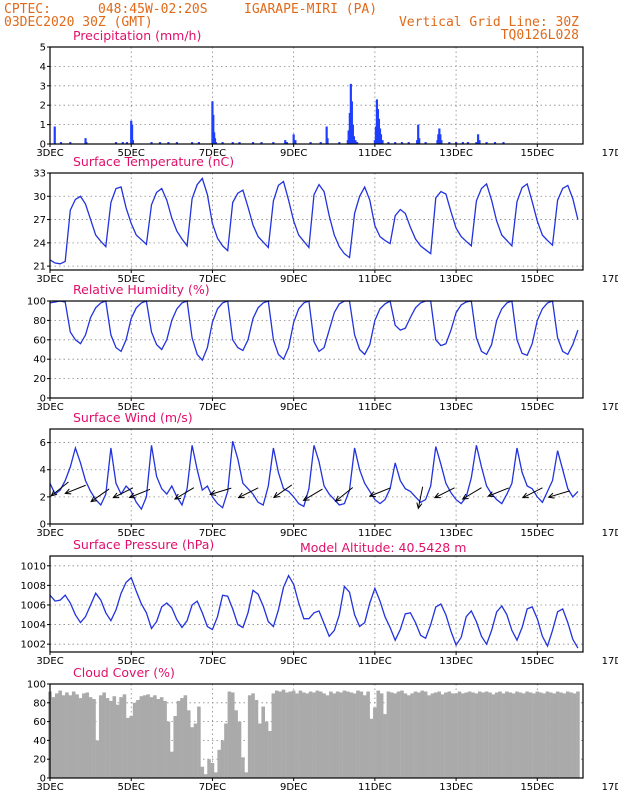  I want to click on panel-title: Cloud Cover (%), so click(124, 672).